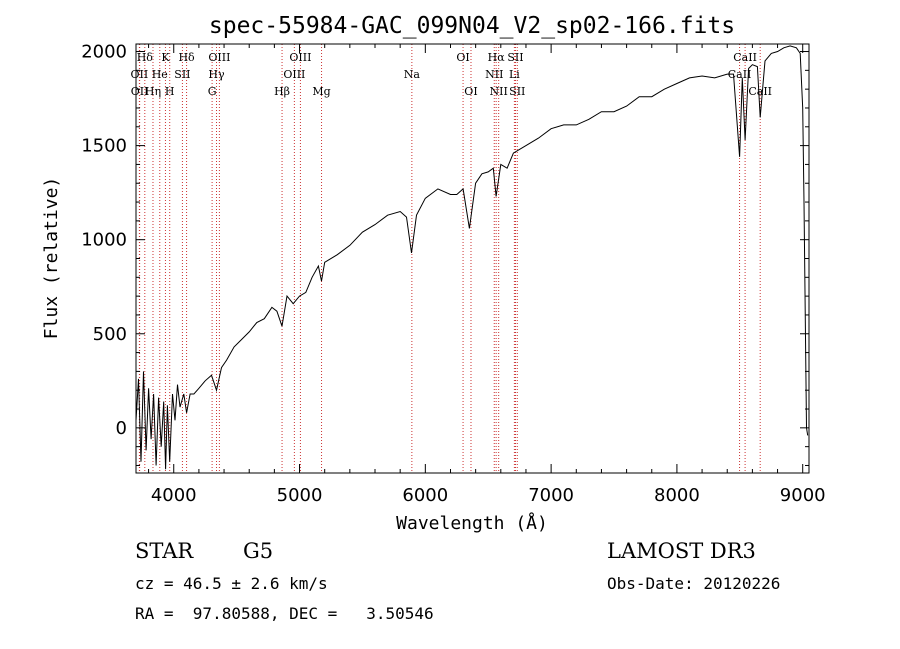 This screenshot has height=649, width=900. Describe the element at coordinates (104, 146) in the screenshot. I see `y-tick-label: 1500` at that location.